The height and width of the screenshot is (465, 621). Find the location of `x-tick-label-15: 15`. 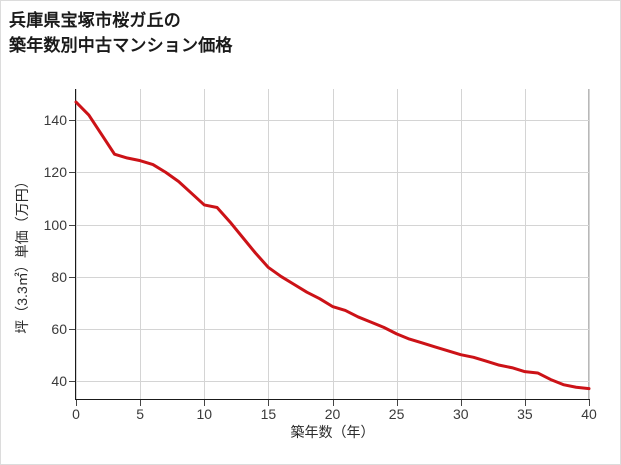

x-tick-label-15: 15 is located at coordinates (268, 414).